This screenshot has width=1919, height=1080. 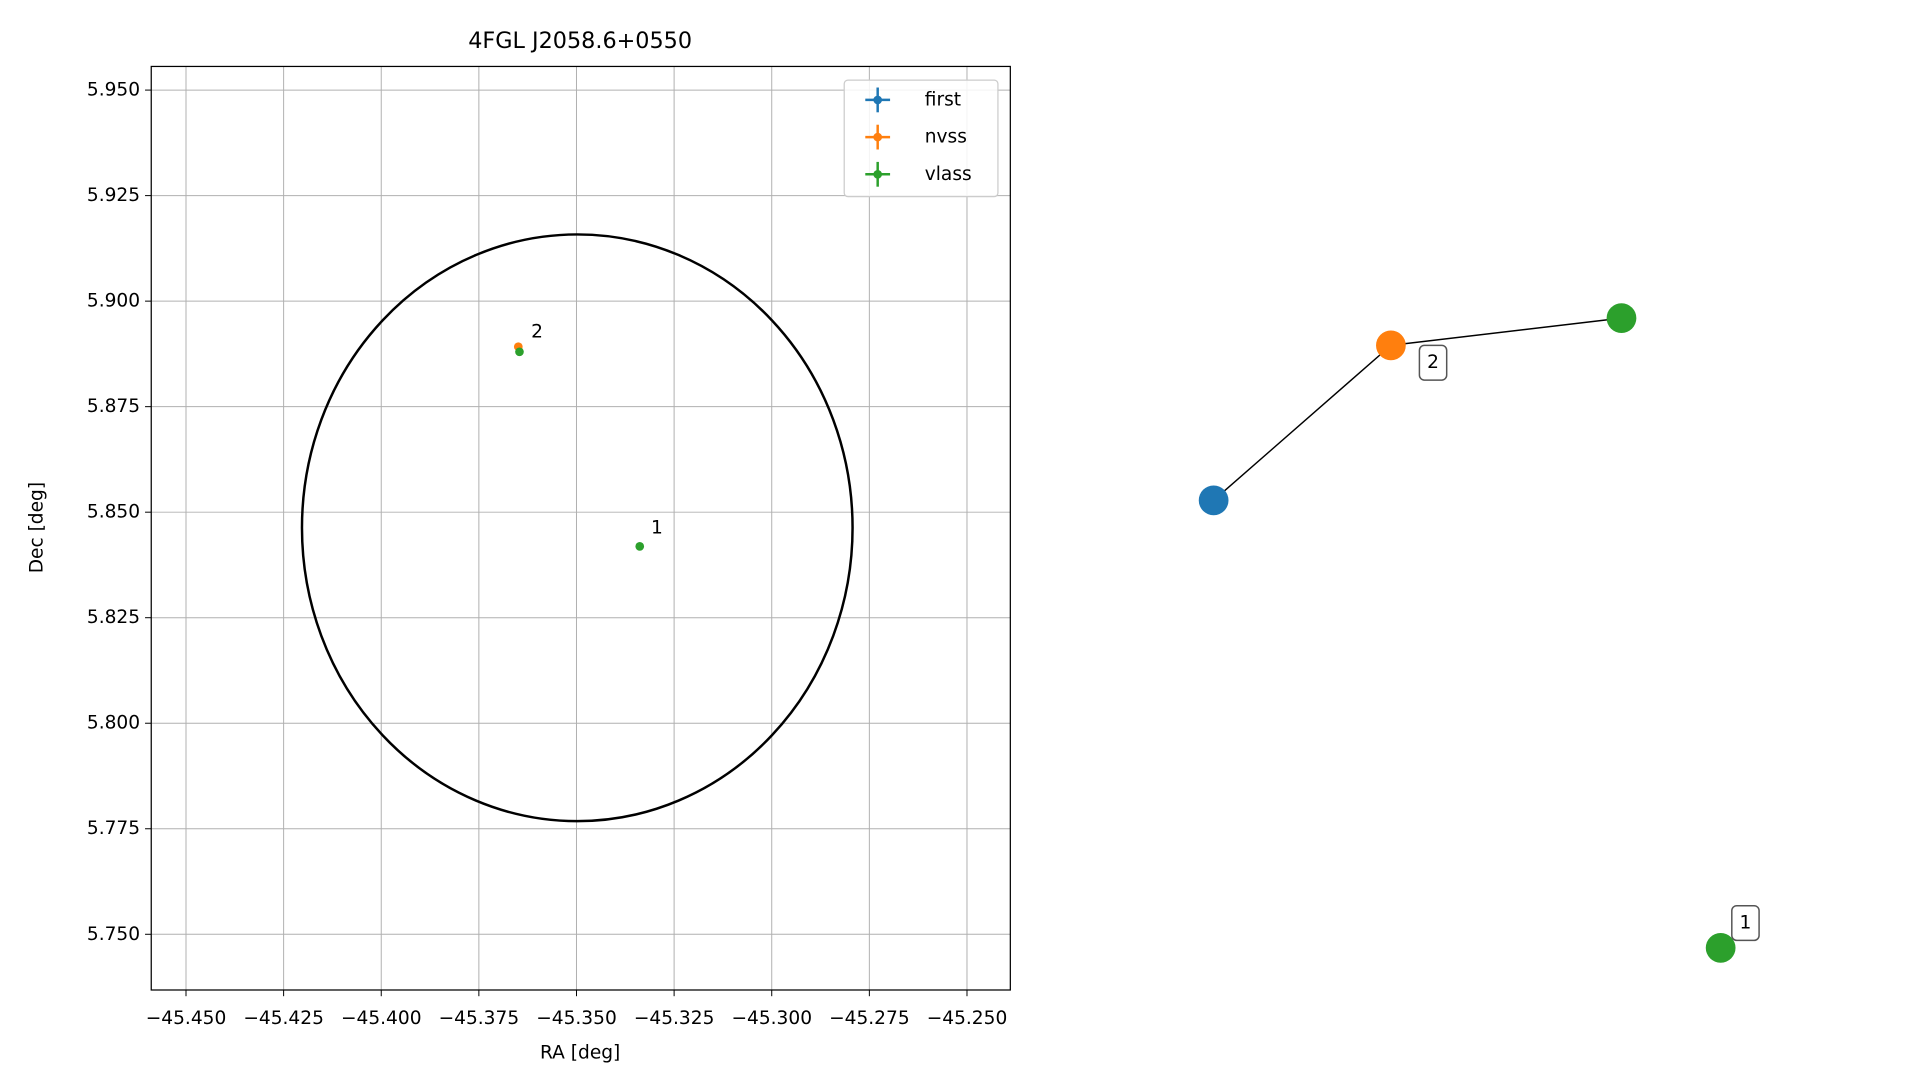 What do you see at coordinates (580, 1053) in the screenshot?
I see `x-axis-label: RA [deg]` at bounding box center [580, 1053].